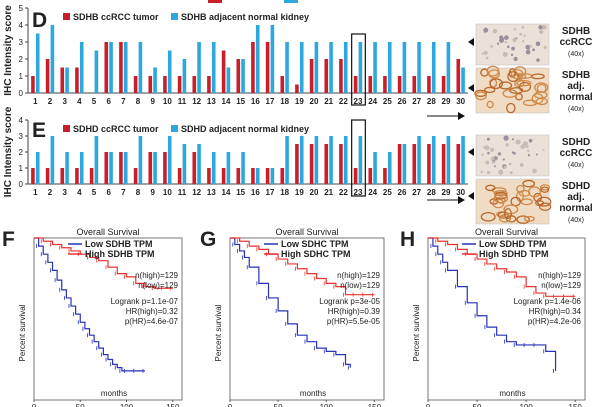 The height and width of the screenshot is (407, 599). I want to click on km-x-tick-label: 100, so click(526, 405).